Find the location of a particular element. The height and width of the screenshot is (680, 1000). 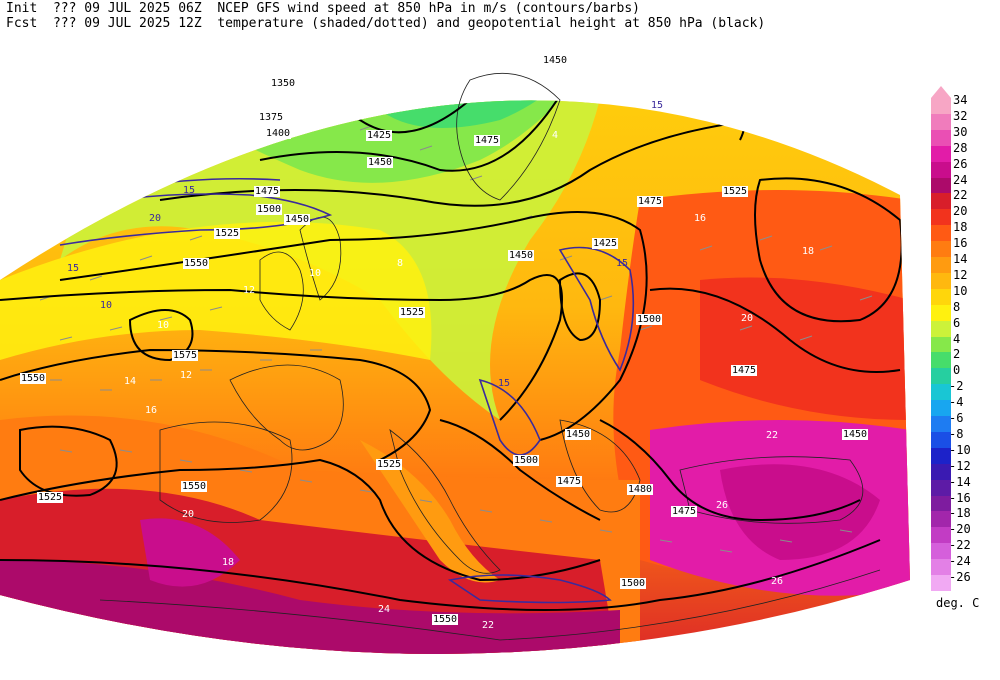

colorbar-label: -24 is located at coordinates (960, 561).